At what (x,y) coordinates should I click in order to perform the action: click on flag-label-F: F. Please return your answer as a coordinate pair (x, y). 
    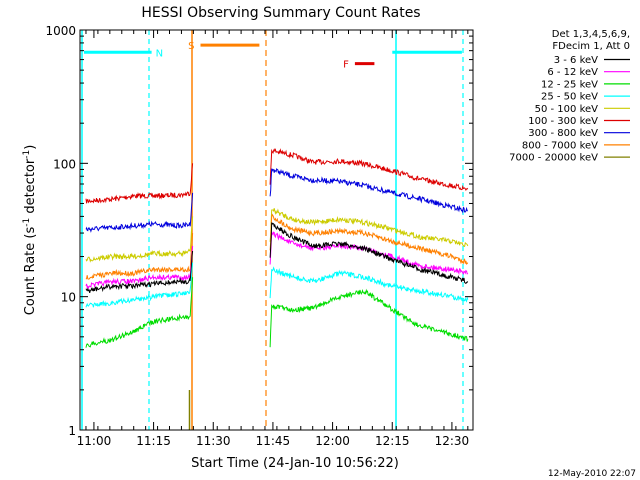
    Looking at the image, I should click on (346, 65).